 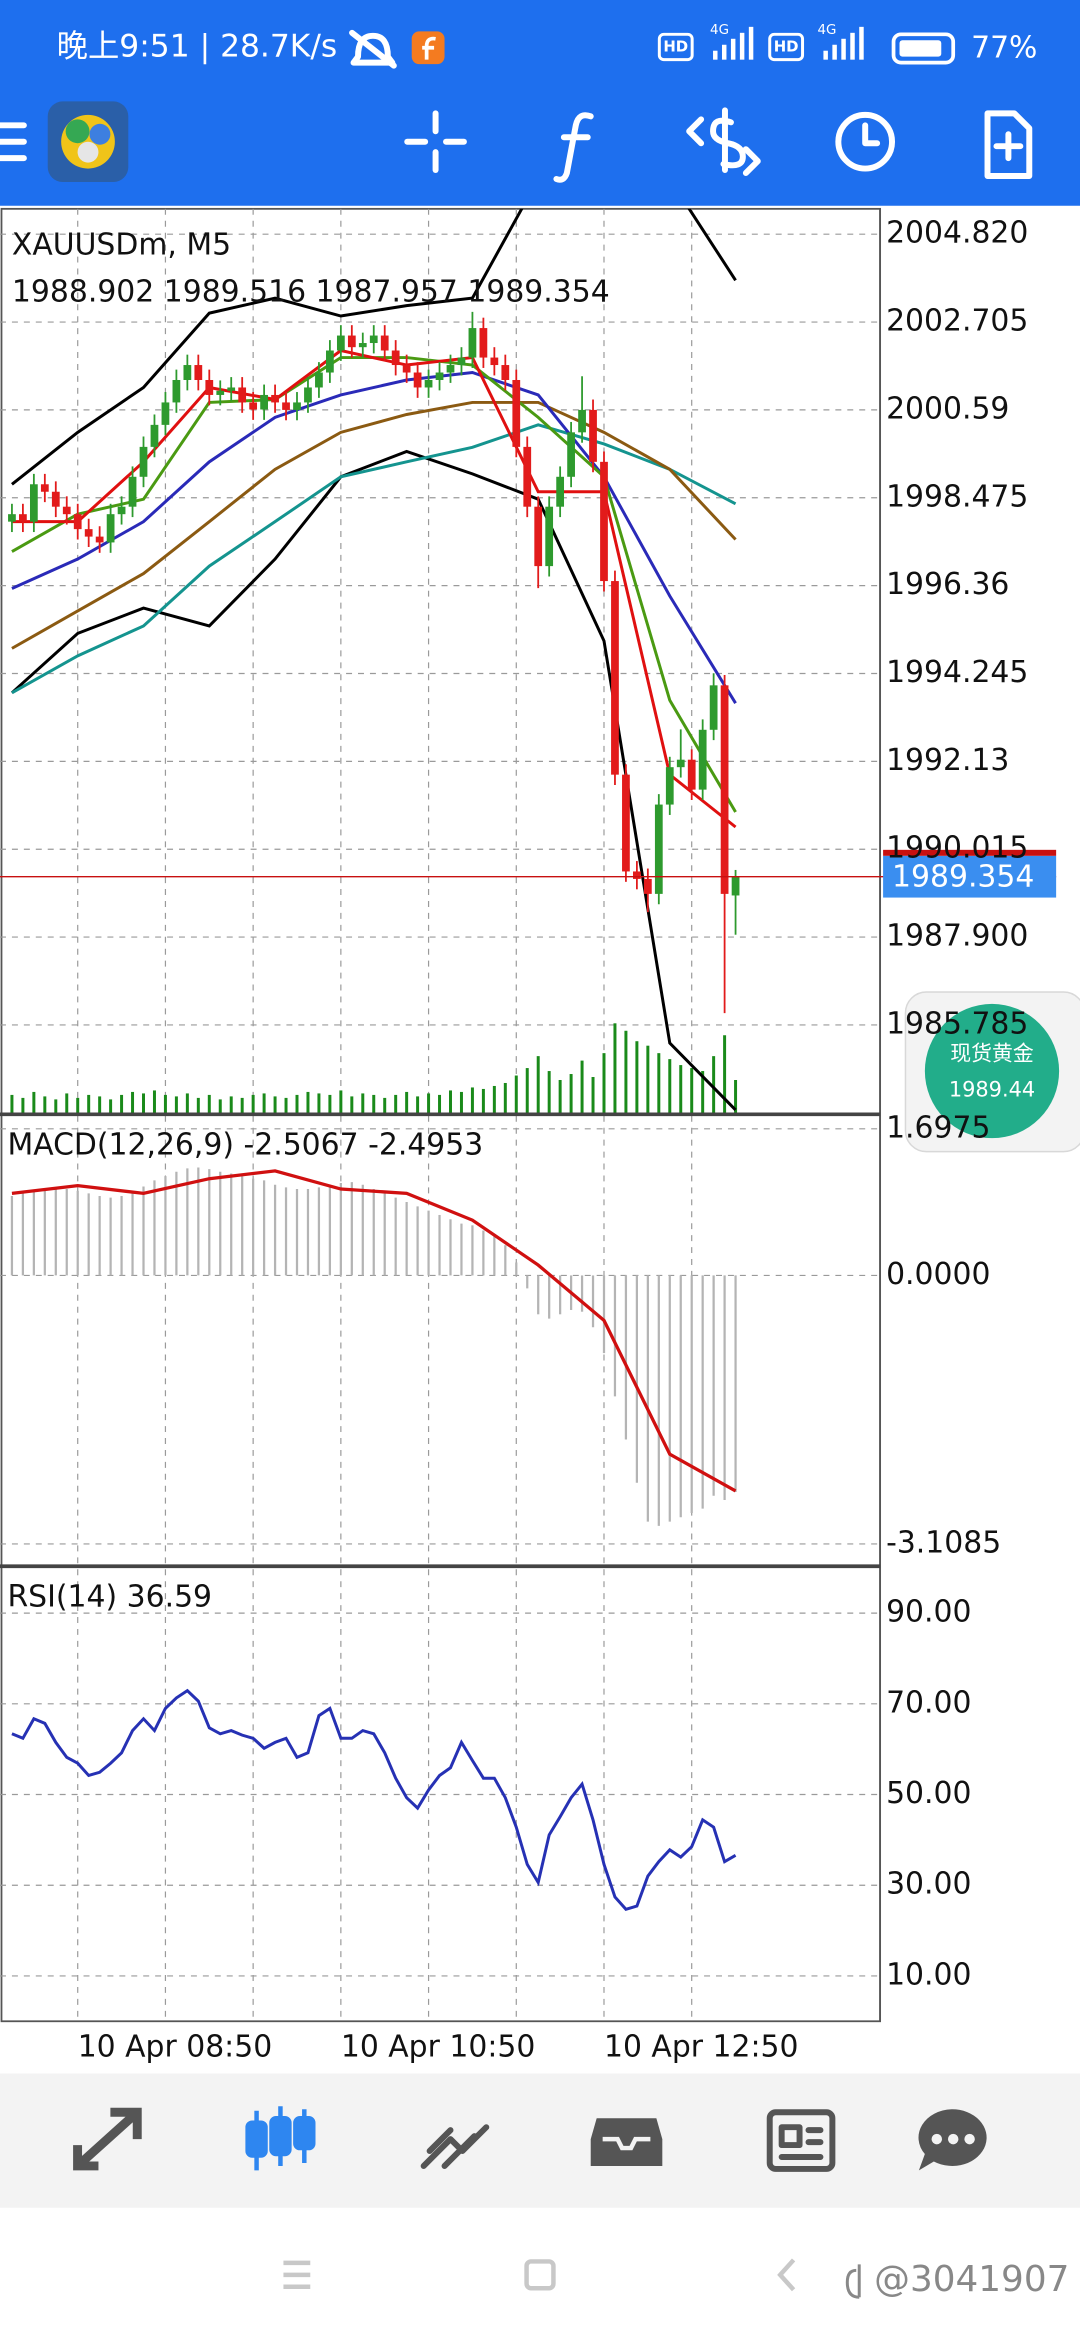 What do you see at coordinates (297, 2275) in the screenshot?
I see `menu-key` at bounding box center [297, 2275].